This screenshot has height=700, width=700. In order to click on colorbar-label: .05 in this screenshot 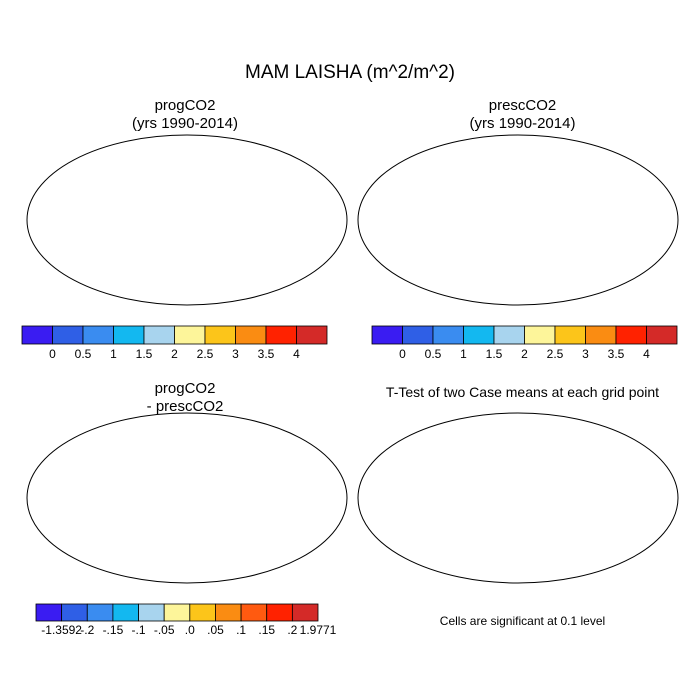, I will do `click(215, 630)`.